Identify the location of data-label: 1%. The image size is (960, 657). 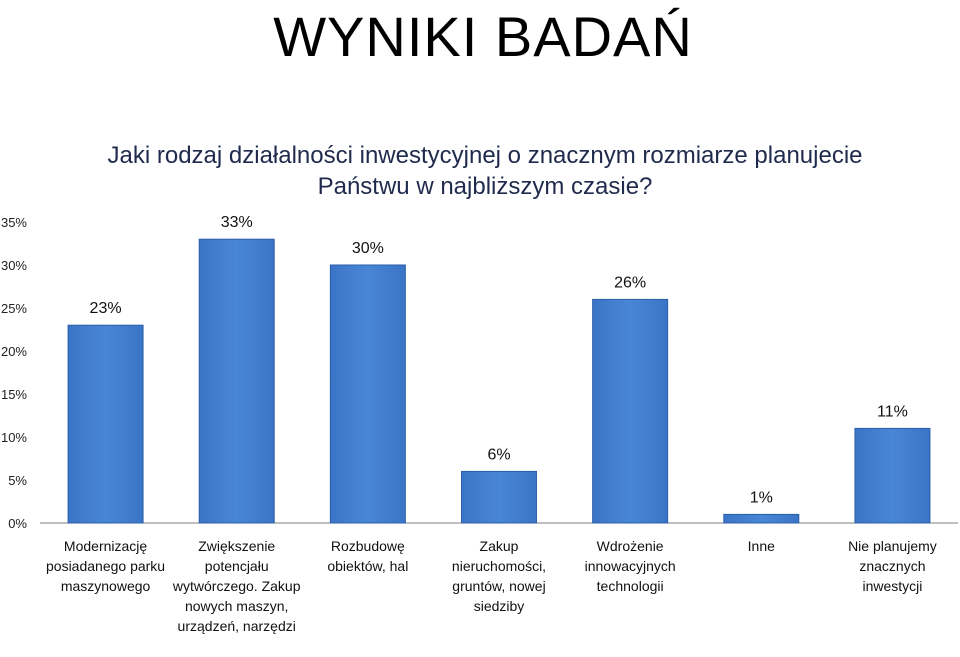
(761, 497).